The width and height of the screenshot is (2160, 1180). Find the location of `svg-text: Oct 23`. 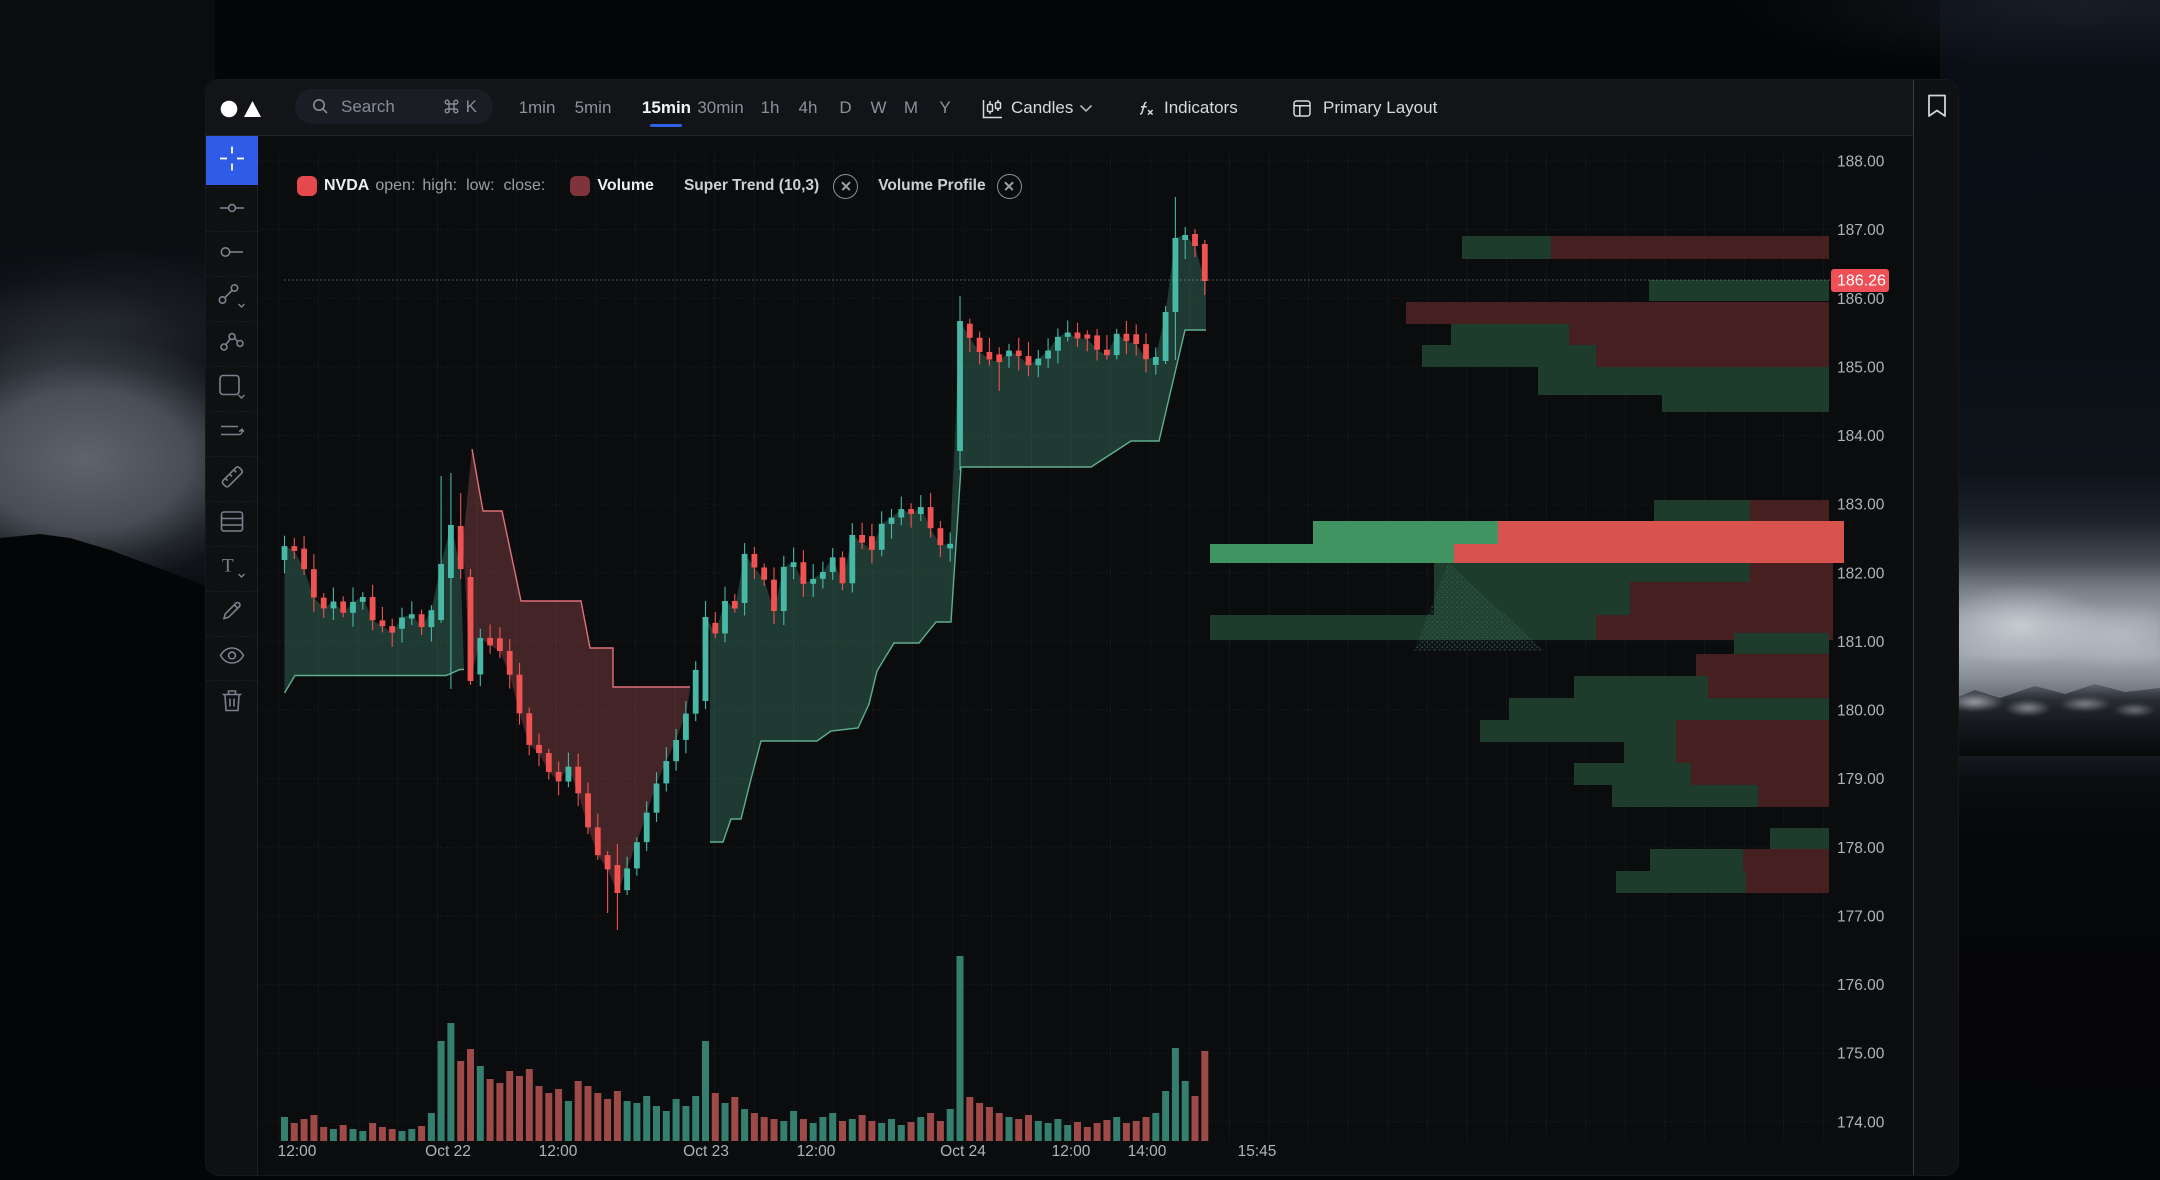

svg-text: Oct 23 is located at coordinates (706, 1151).